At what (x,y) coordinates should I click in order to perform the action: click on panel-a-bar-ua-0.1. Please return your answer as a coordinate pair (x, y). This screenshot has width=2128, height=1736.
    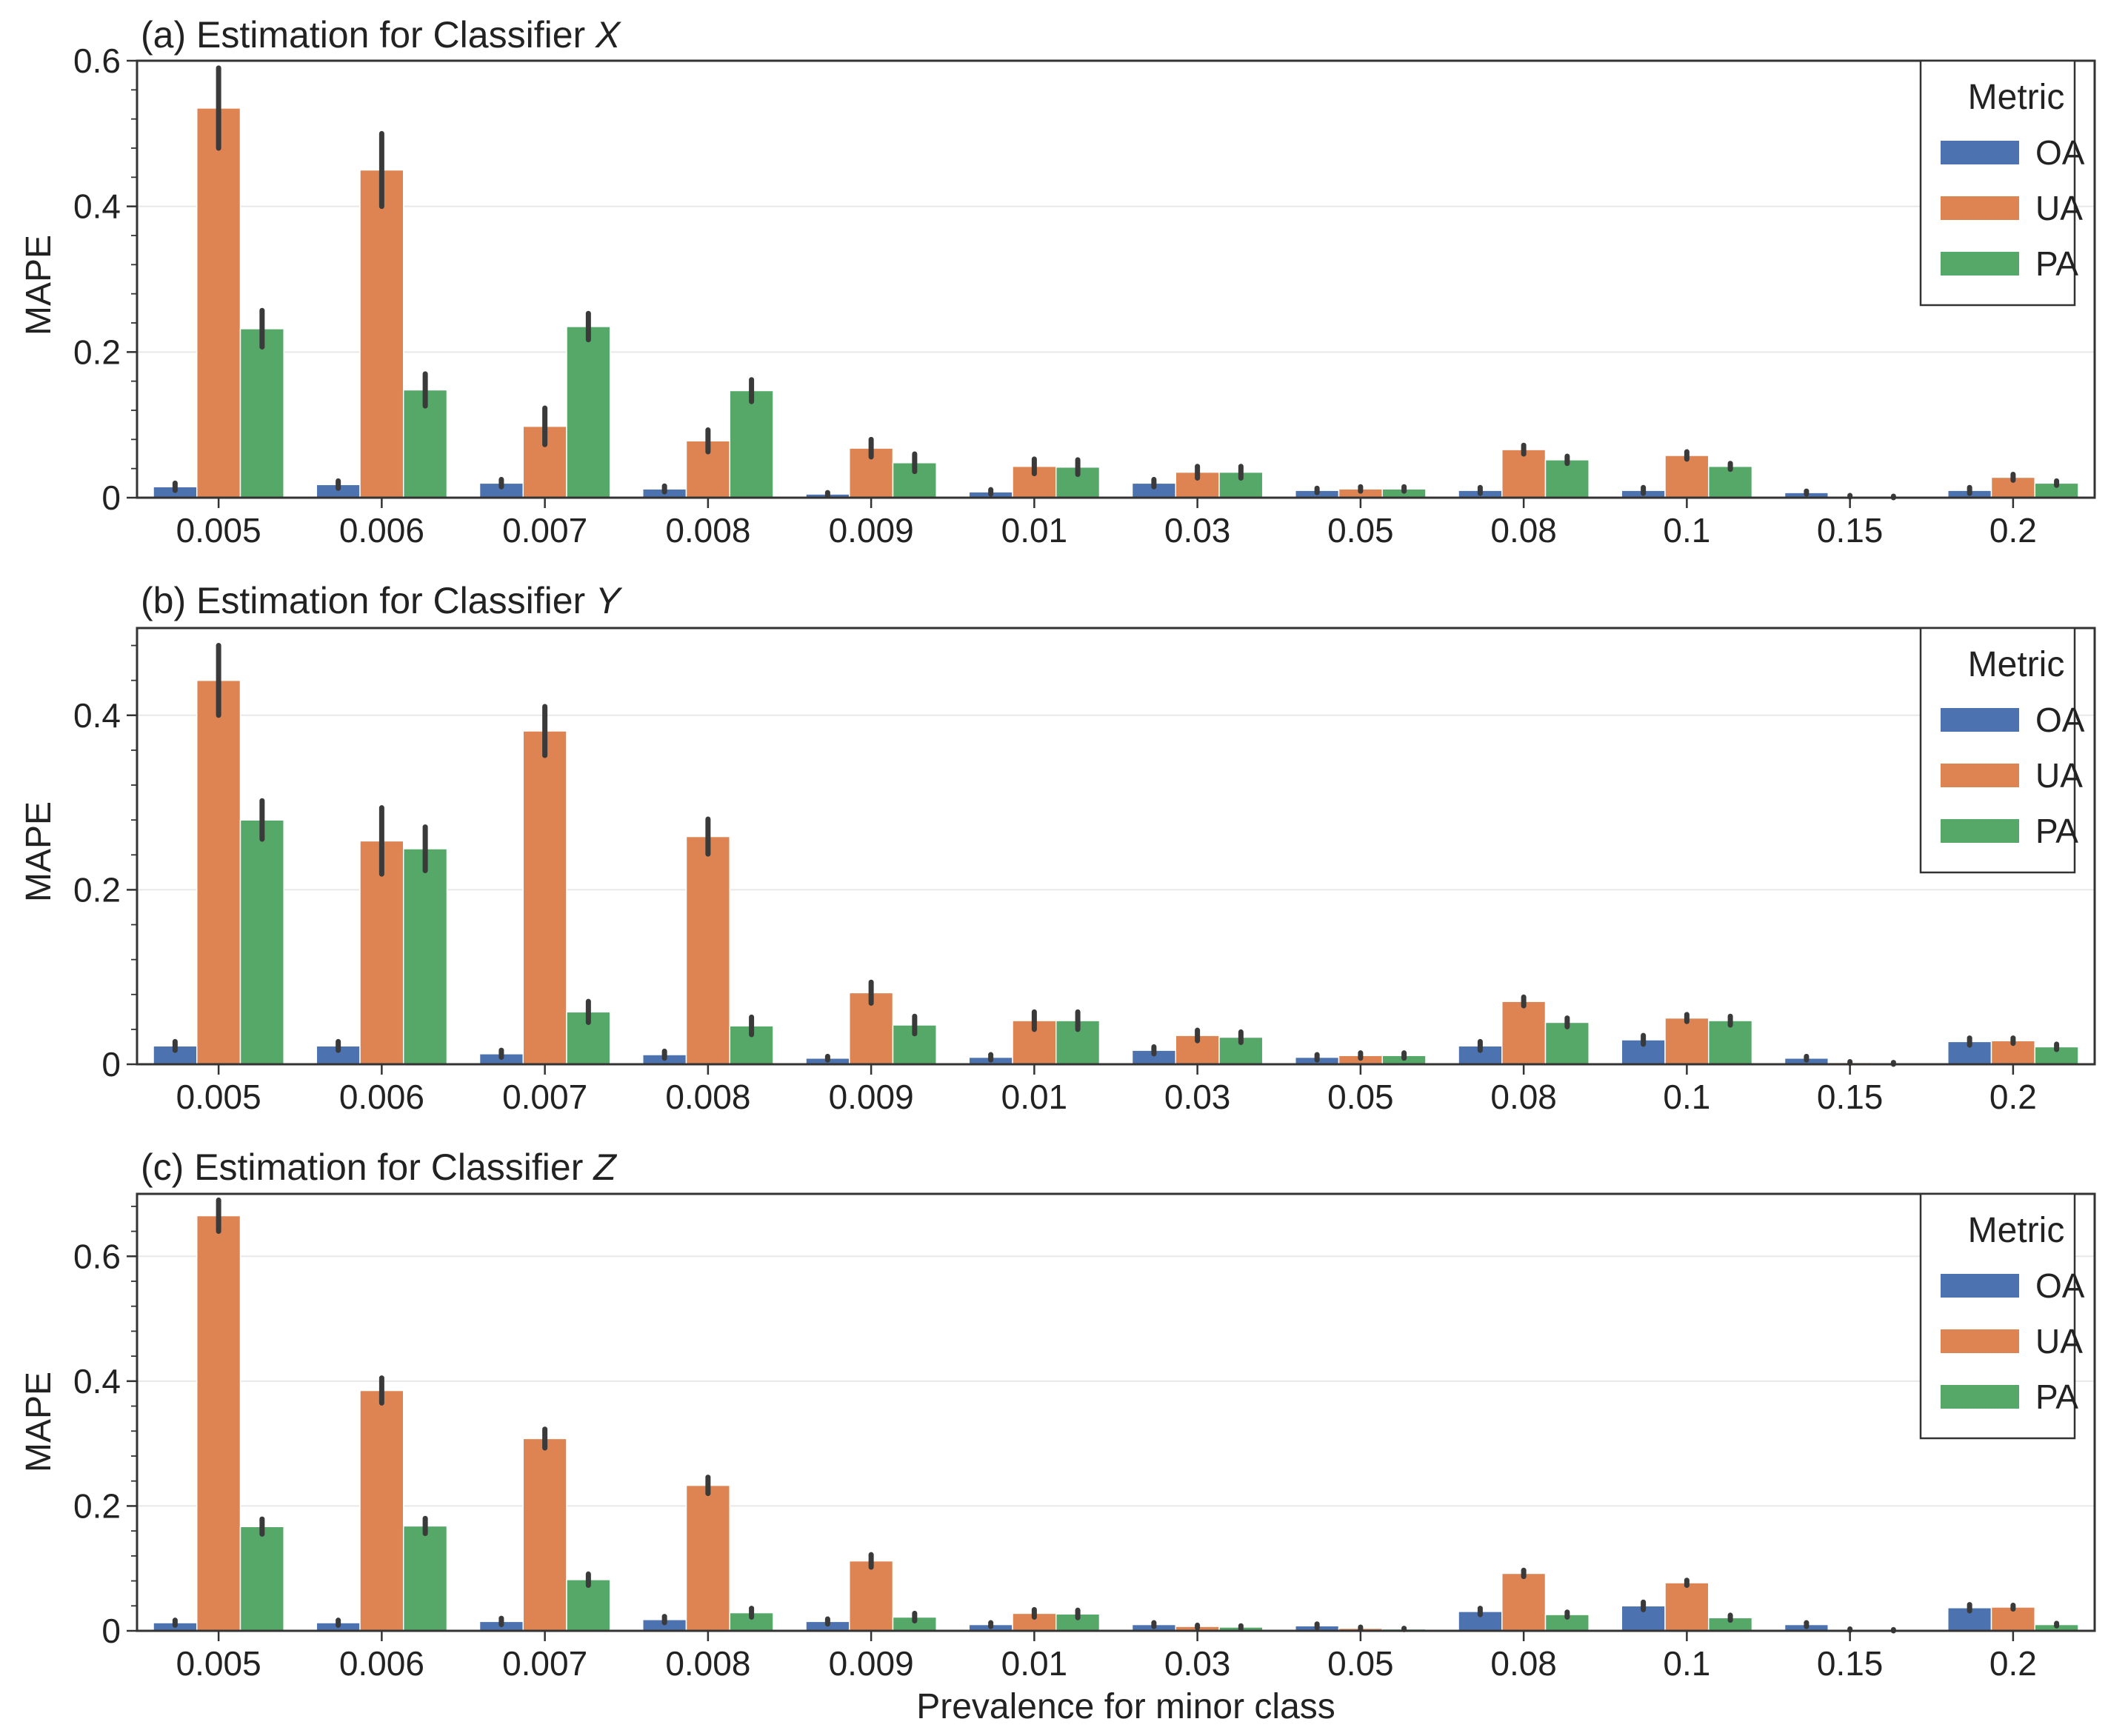
    Looking at the image, I should click on (1687, 476).